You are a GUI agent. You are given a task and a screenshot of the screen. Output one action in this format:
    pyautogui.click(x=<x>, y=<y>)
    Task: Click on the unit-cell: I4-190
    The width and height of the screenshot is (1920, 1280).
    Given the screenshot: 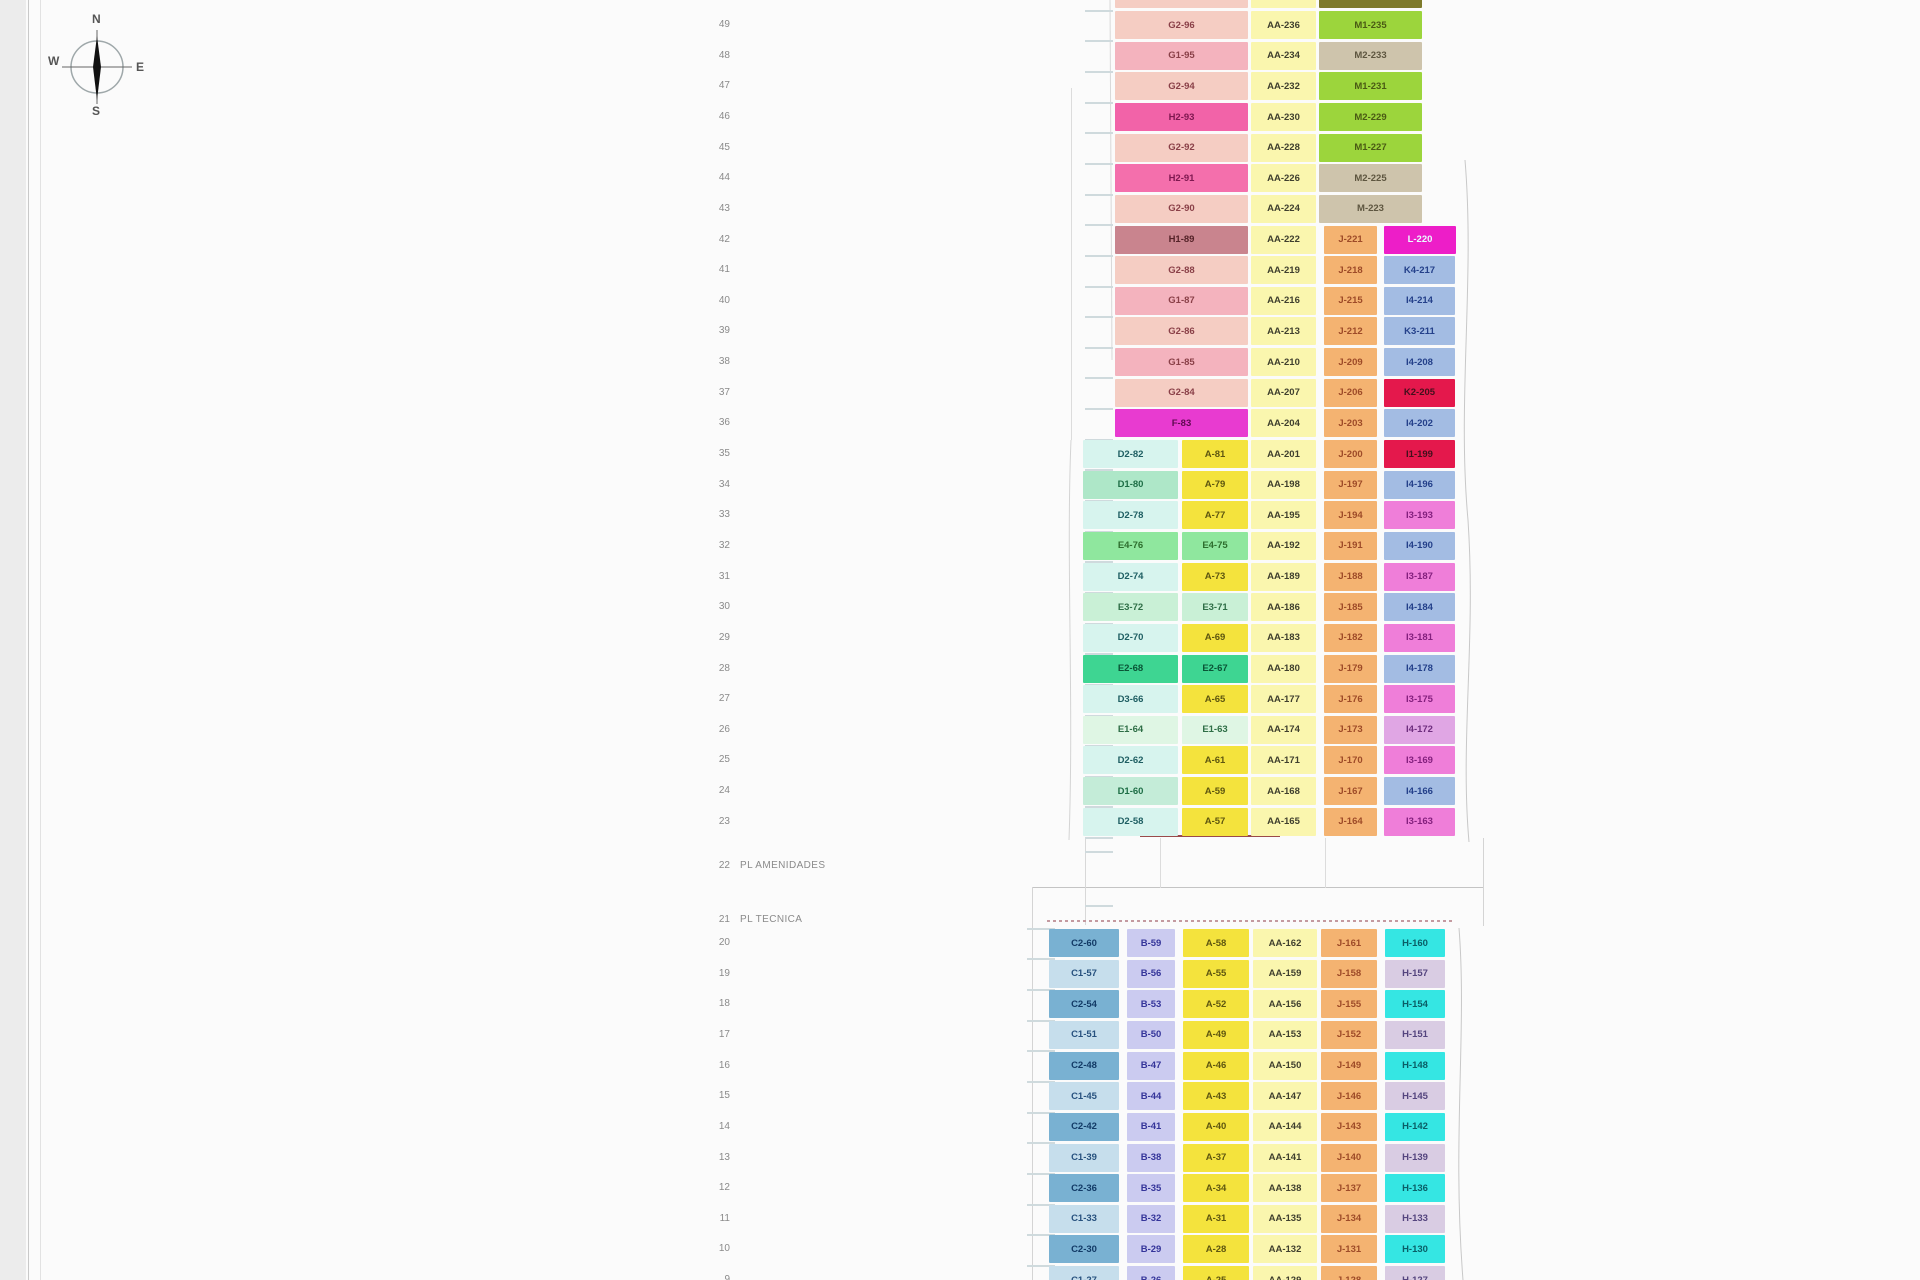 What is the action you would take?
    pyautogui.click(x=1419, y=545)
    